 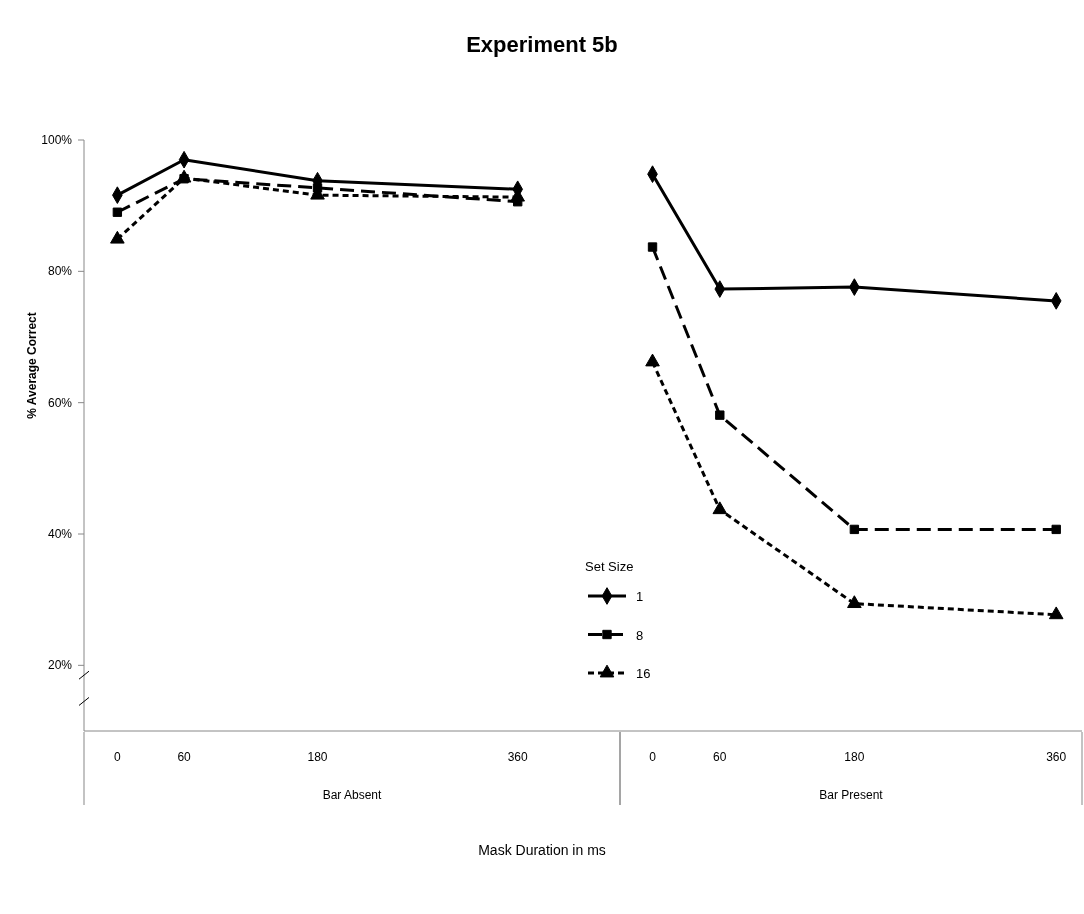 I want to click on text: Mask Duration in ms, so click(x=542, y=850).